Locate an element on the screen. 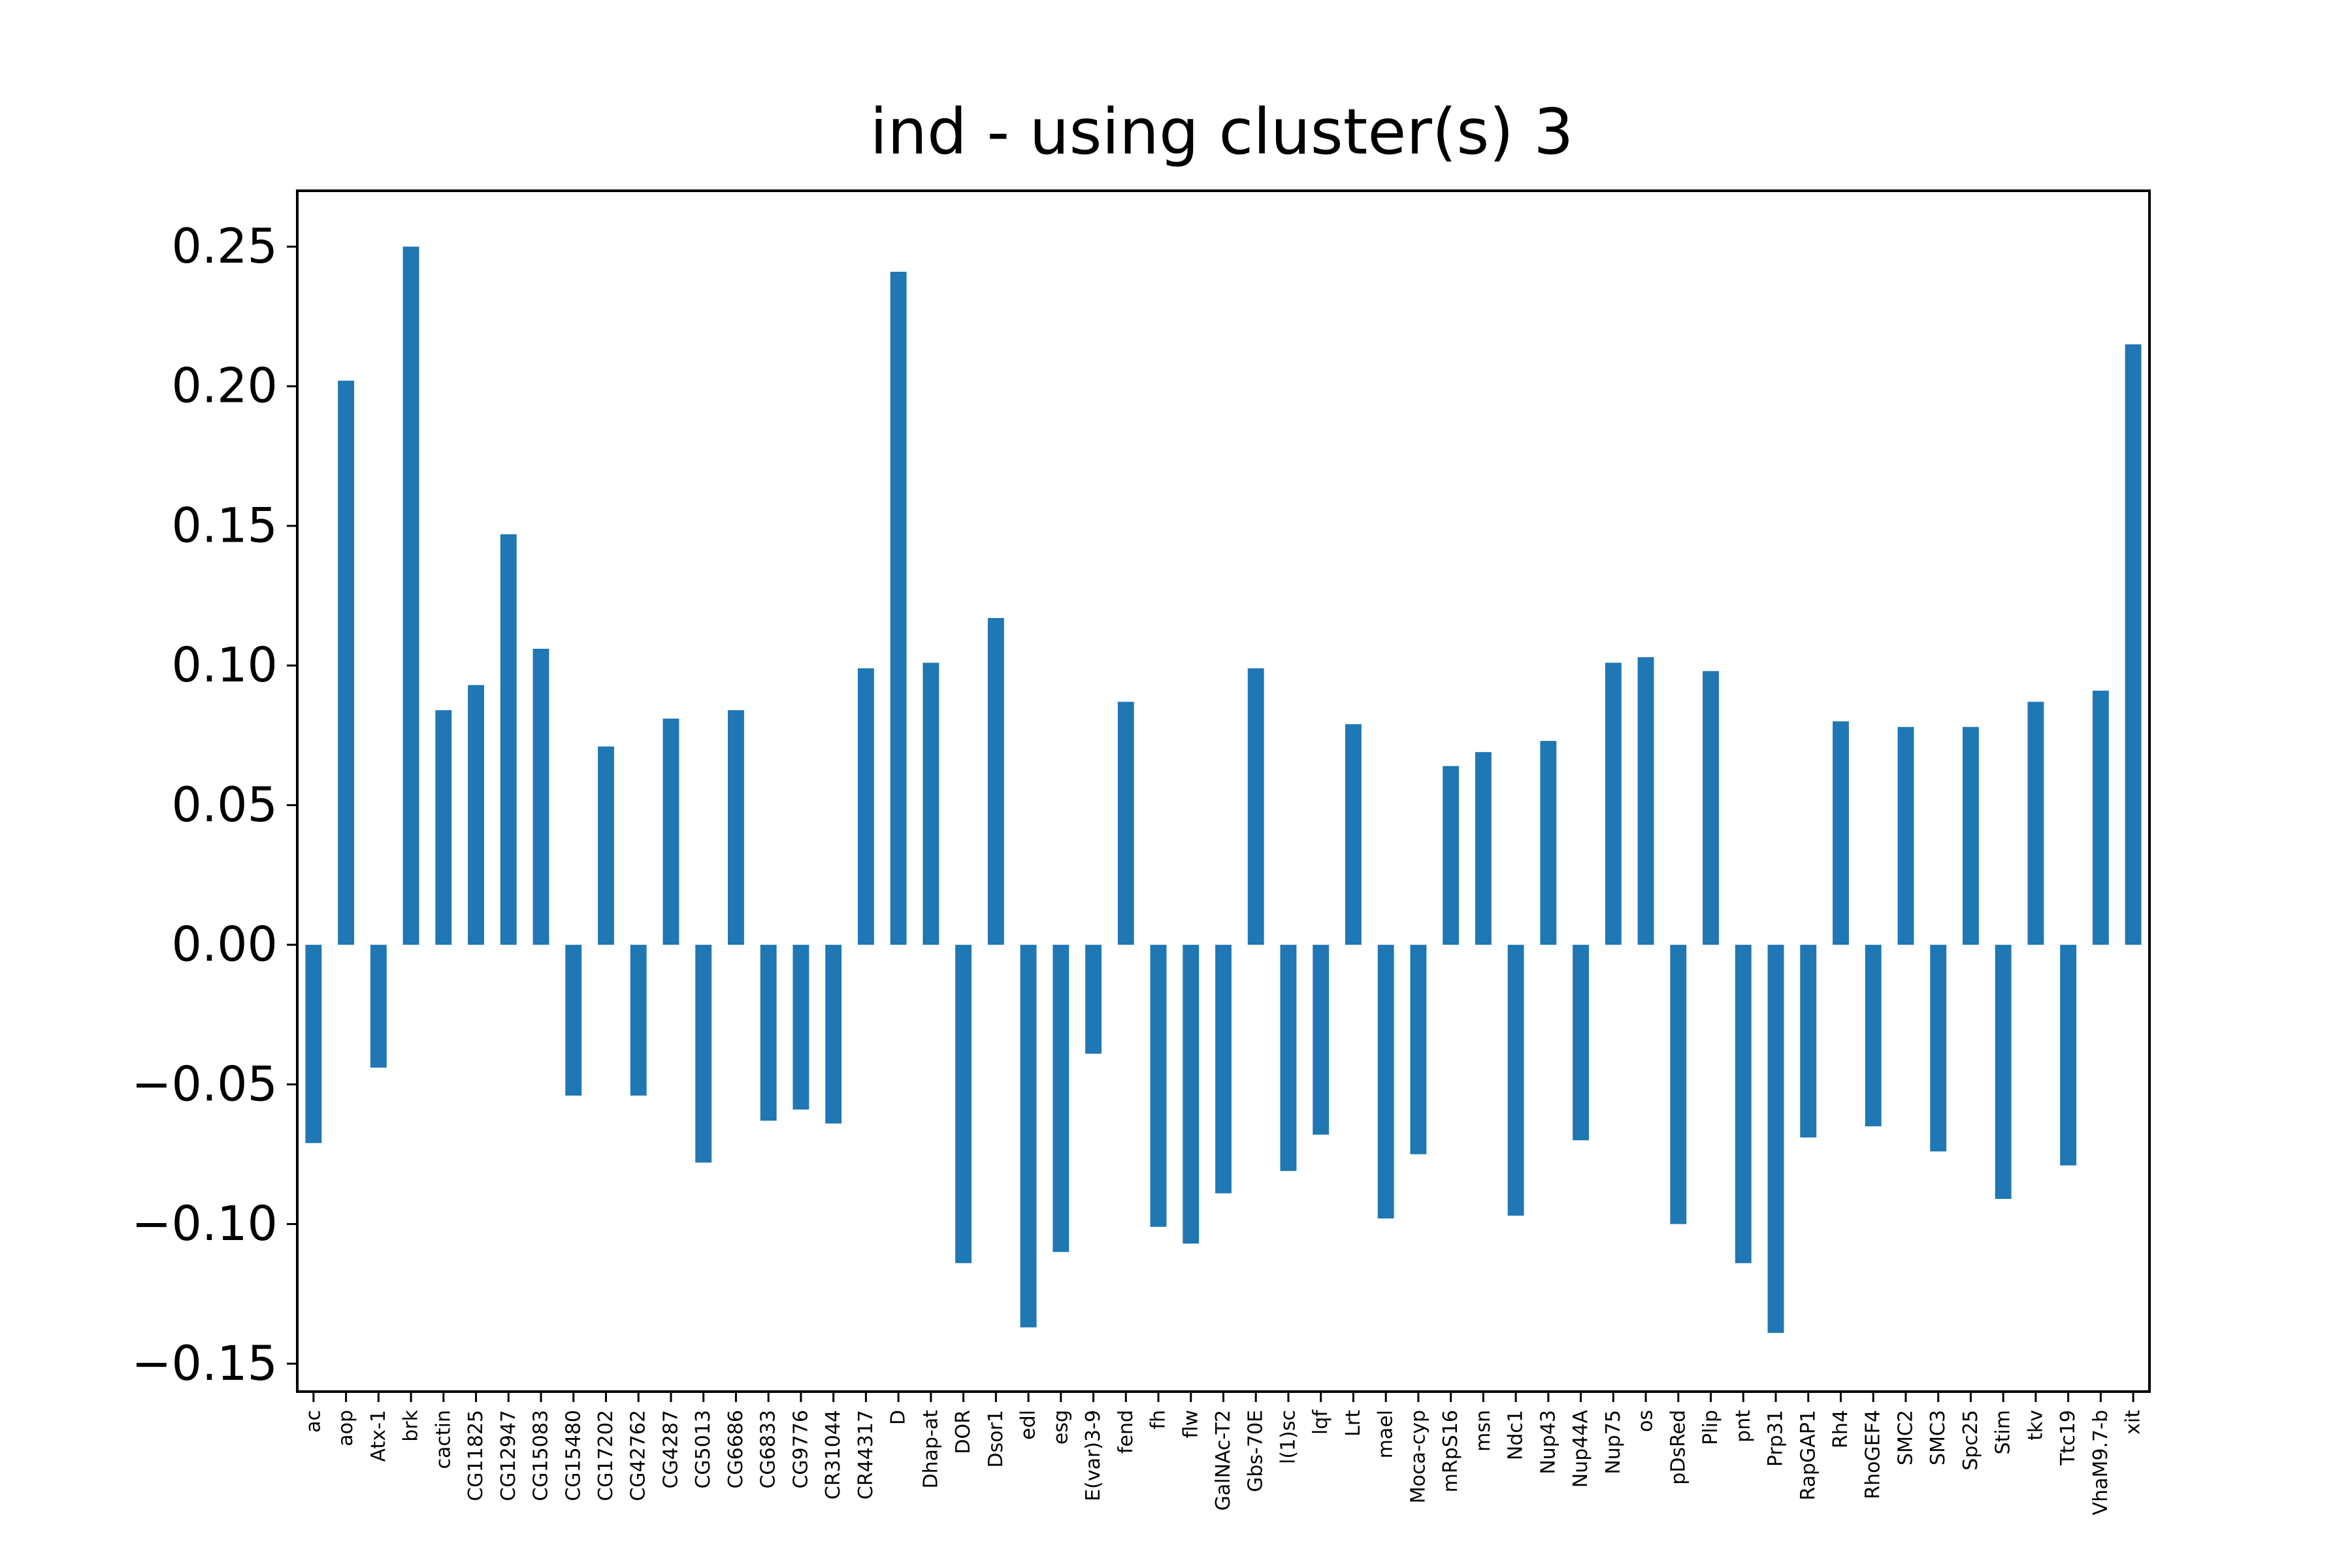  x-tick-label: CG6686 is located at coordinates (736, 1449).